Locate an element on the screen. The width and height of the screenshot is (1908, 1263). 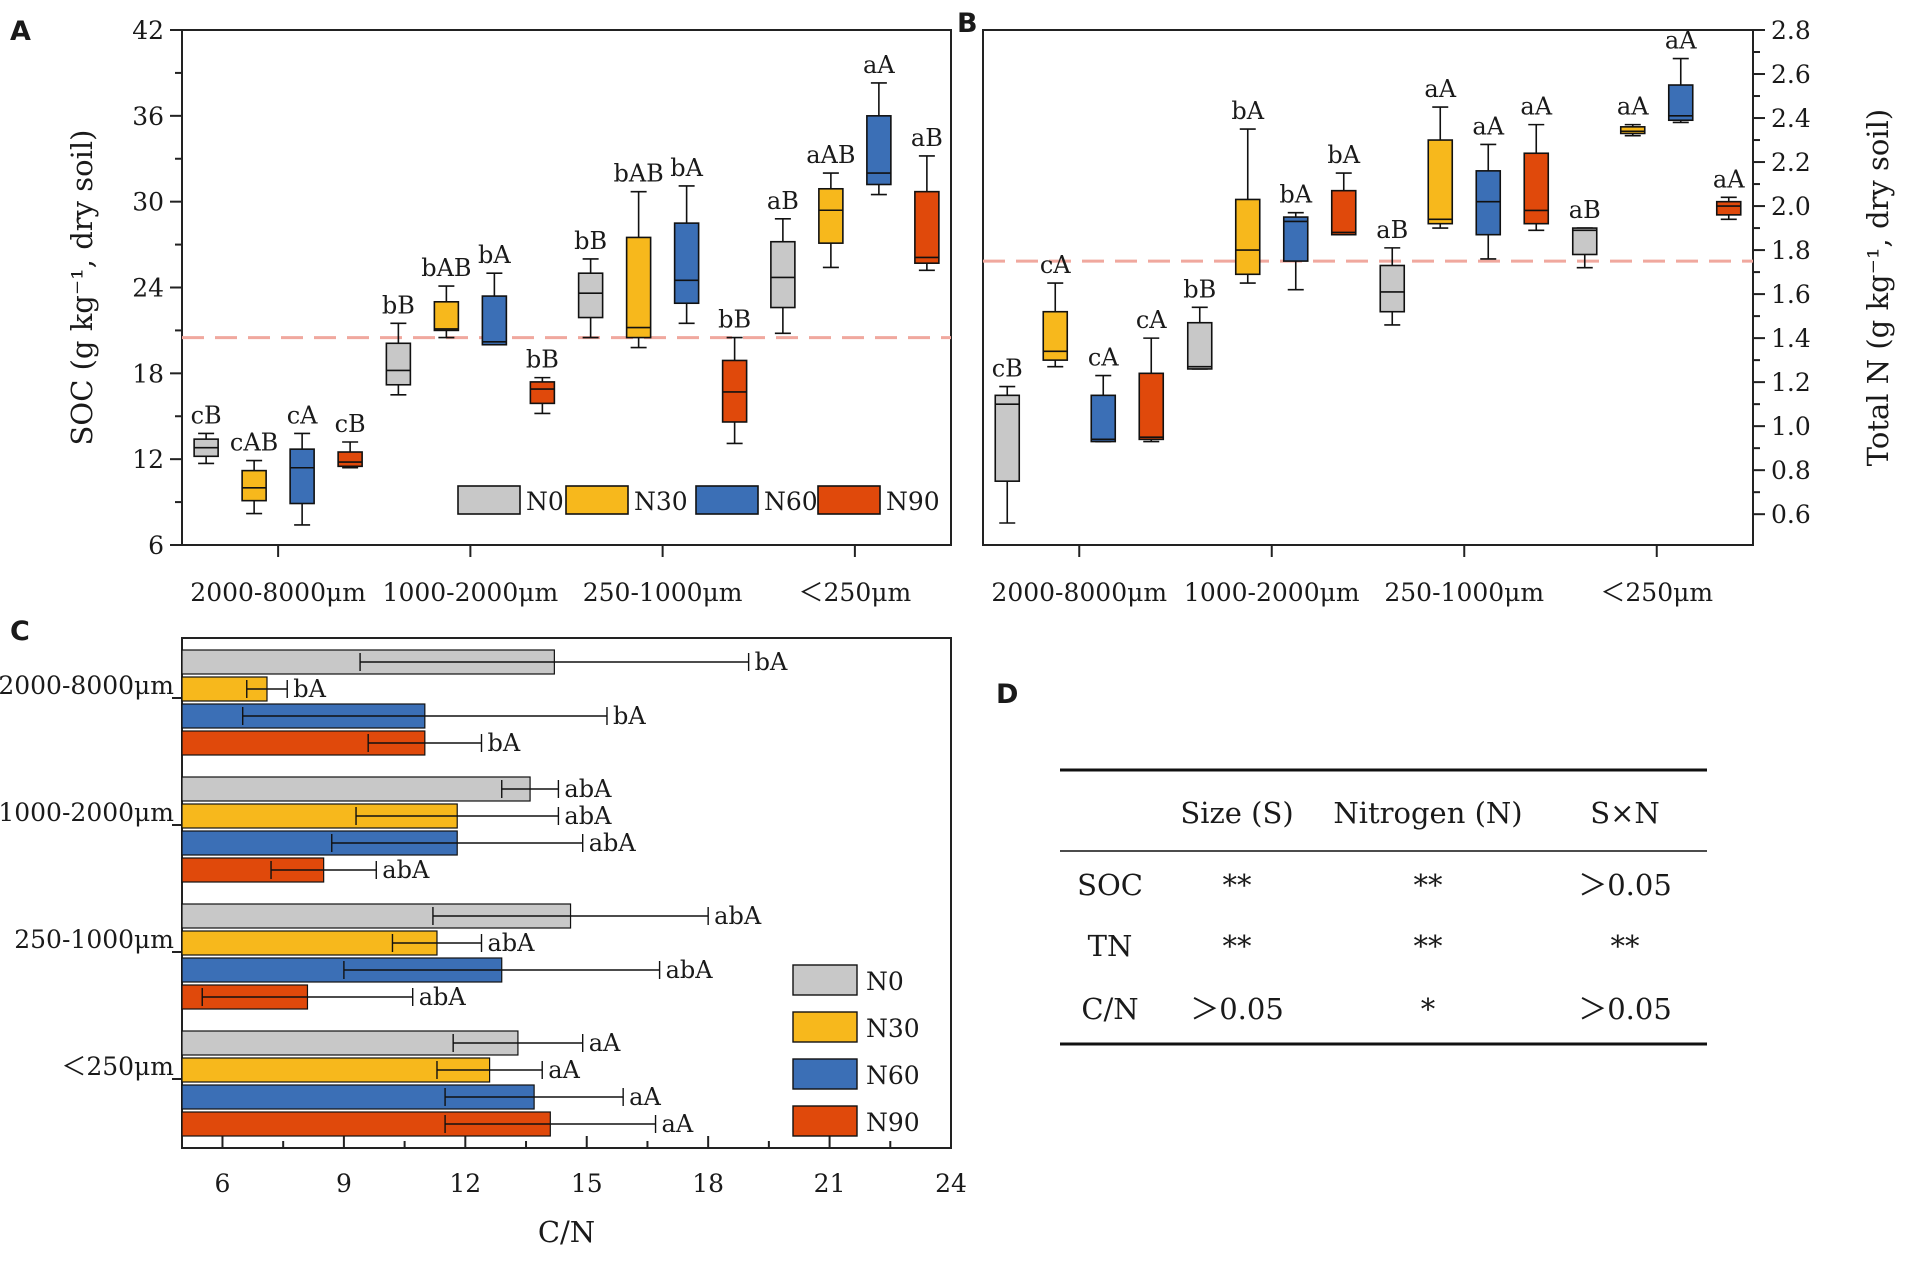
legend-swatch-N0 is located at coordinates (825, 980).